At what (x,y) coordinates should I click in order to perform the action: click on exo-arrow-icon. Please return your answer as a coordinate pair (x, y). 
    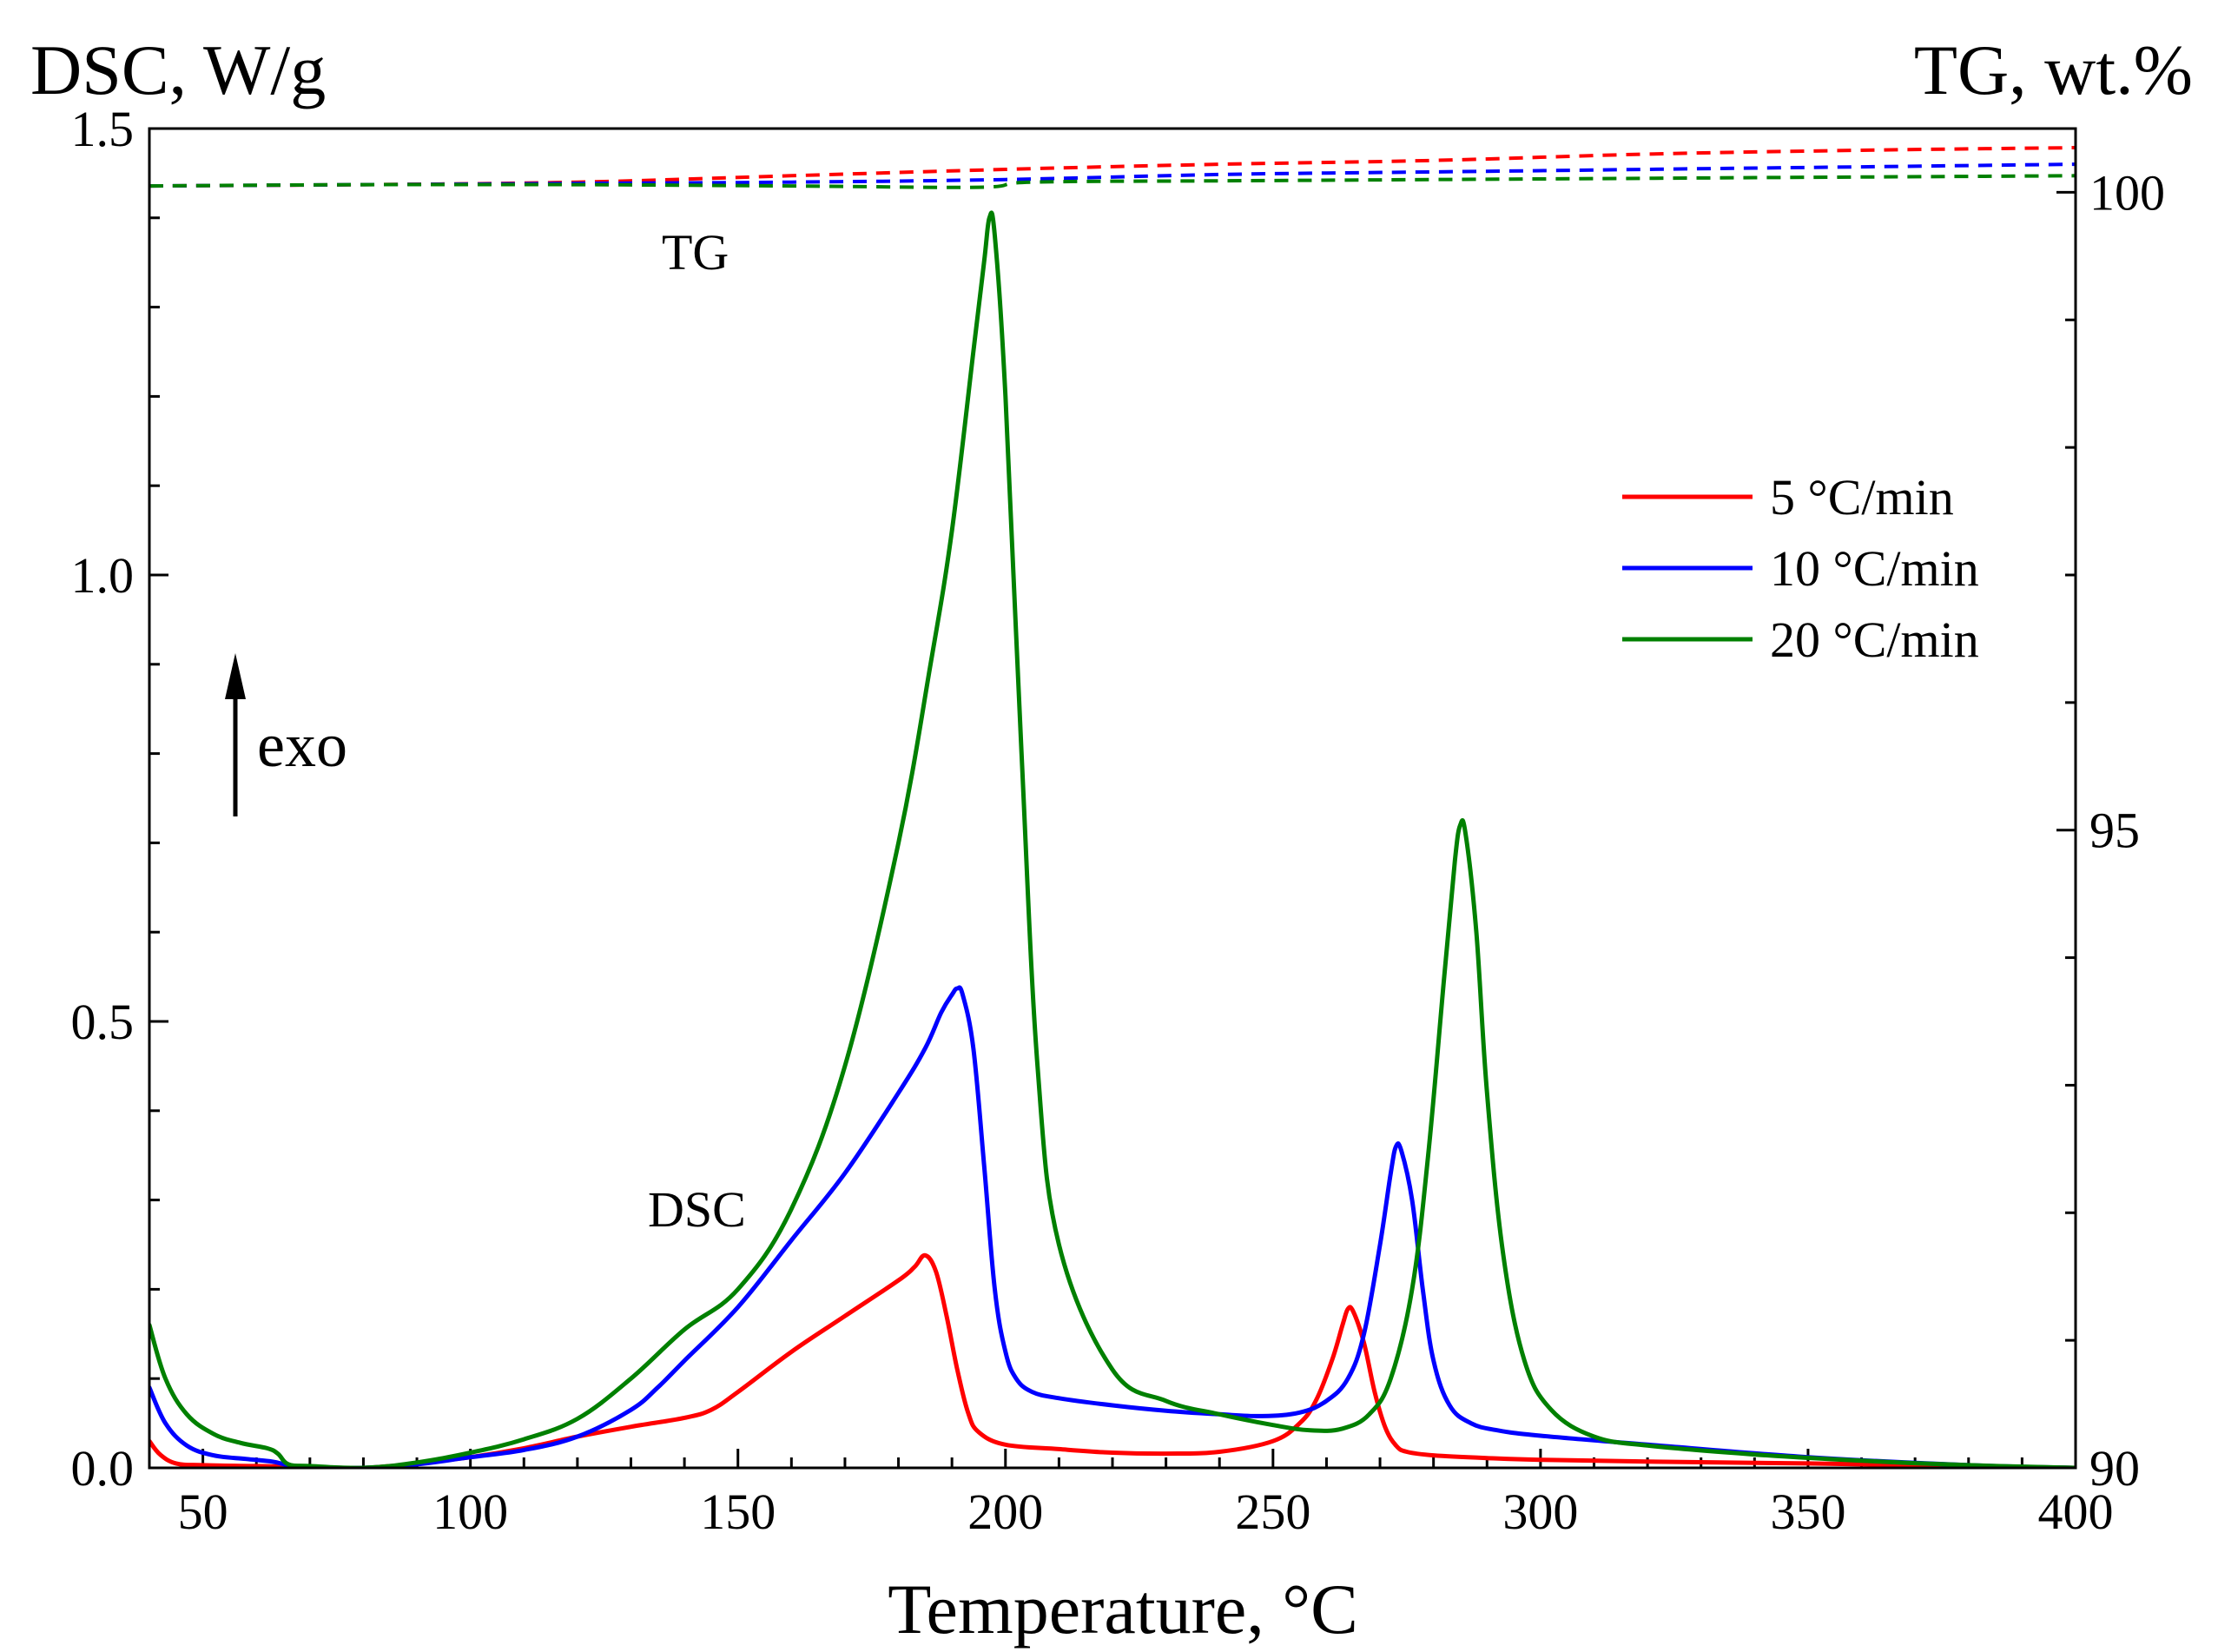
    Looking at the image, I should click on (235, 734).